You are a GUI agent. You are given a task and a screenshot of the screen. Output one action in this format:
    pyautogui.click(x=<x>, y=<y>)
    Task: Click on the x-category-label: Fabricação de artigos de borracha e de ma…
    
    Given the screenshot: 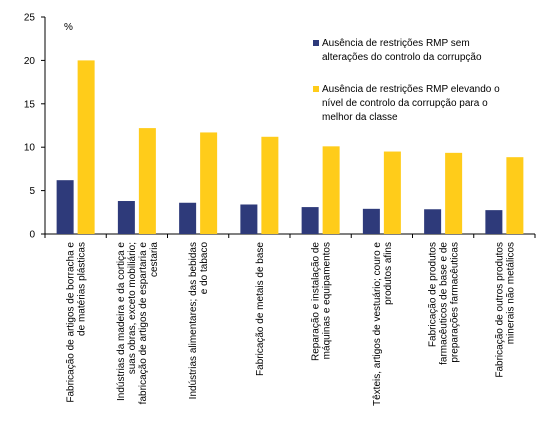 What is the action you would take?
    pyautogui.click(x=77, y=322)
    